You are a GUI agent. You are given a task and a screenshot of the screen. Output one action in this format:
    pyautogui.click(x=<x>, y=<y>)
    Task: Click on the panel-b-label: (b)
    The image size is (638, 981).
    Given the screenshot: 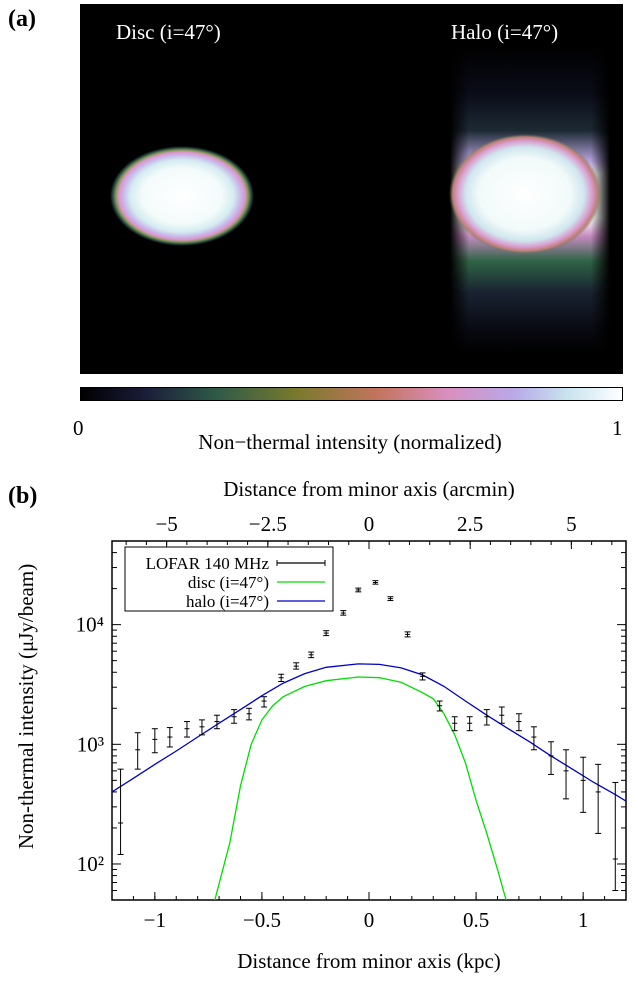 What is the action you would take?
    pyautogui.click(x=23, y=496)
    